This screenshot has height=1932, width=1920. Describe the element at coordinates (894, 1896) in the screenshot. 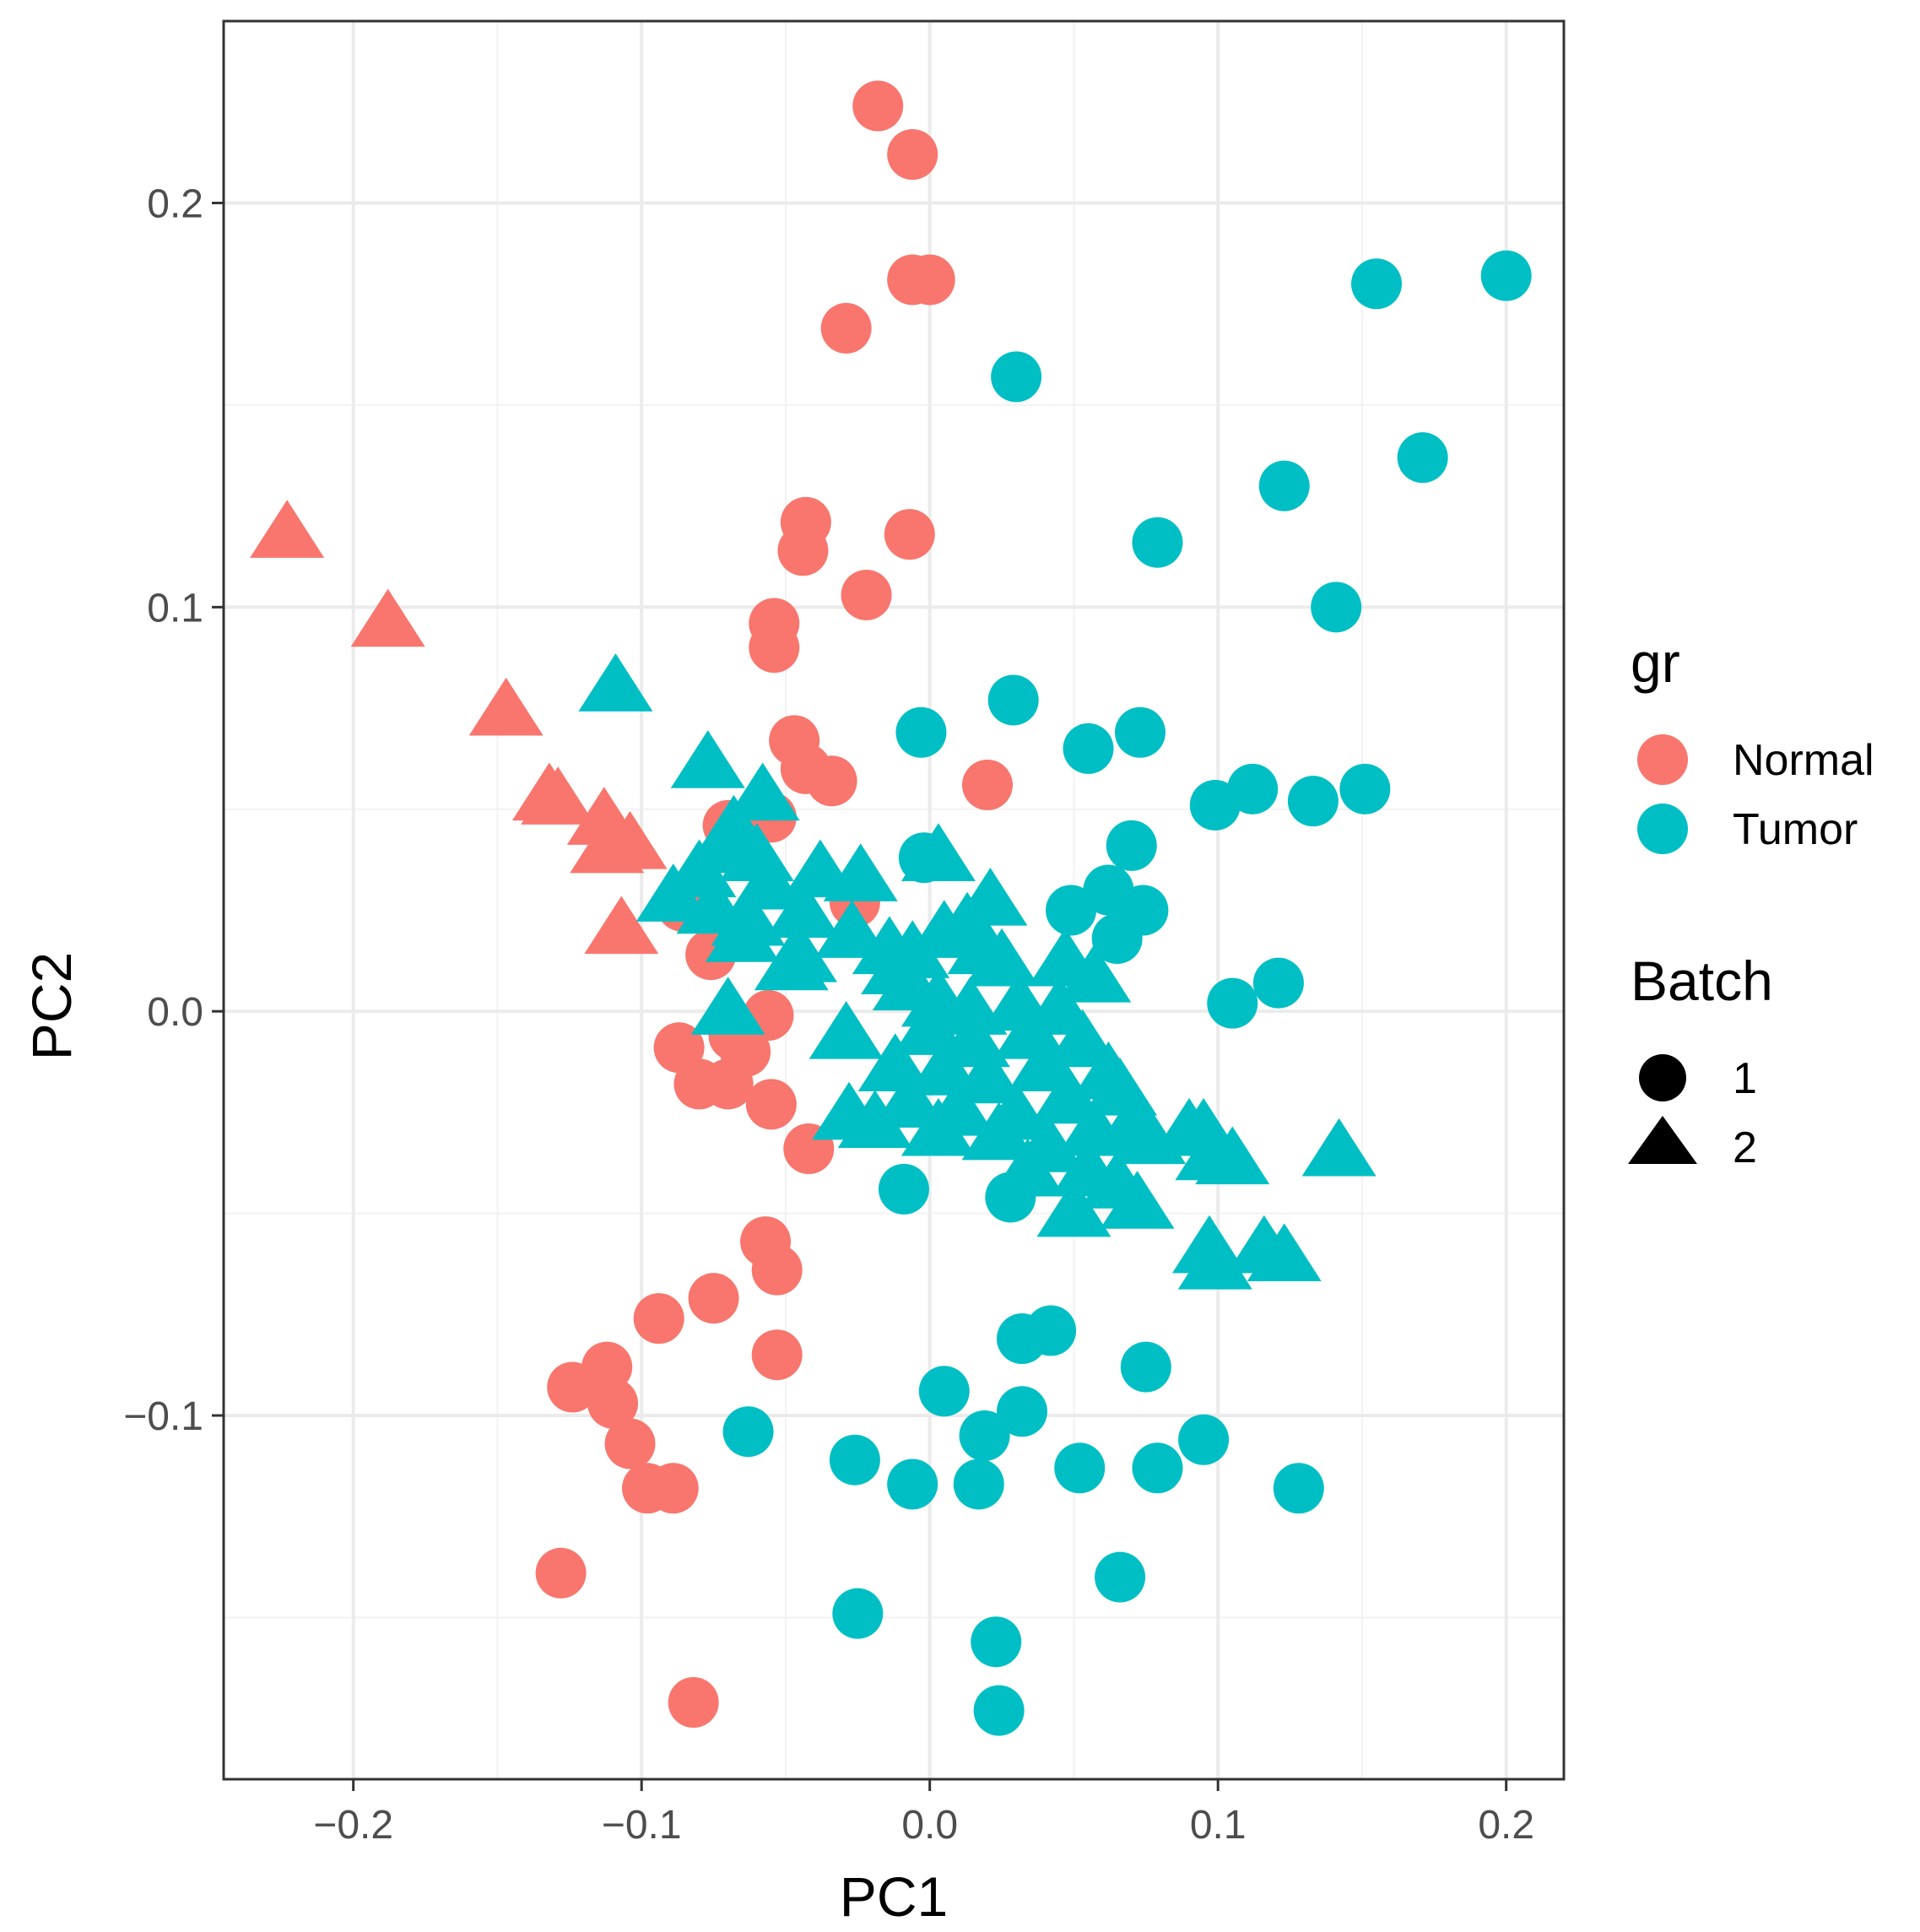

I see `x-axis-title: PC1` at that location.